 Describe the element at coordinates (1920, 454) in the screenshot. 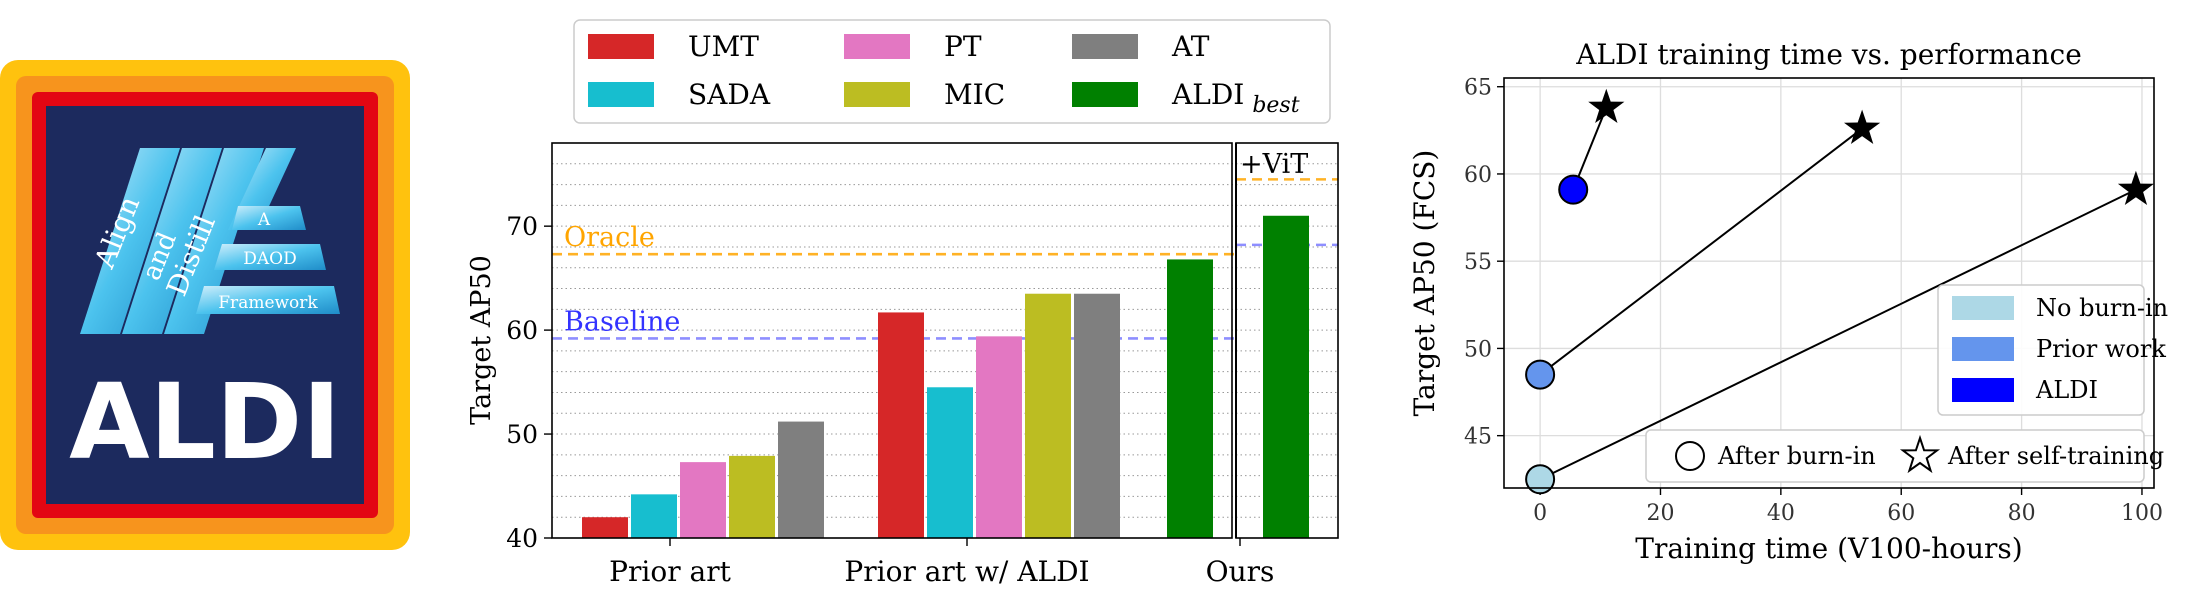

I see `marker-legend-star-icon` at that location.